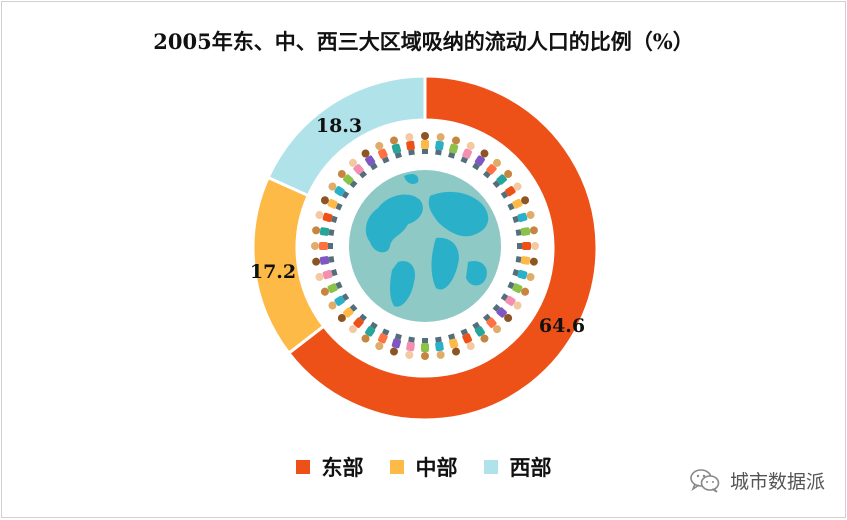  Describe the element at coordinates (490, 467) in the screenshot. I see `legend-swatch-west` at that location.